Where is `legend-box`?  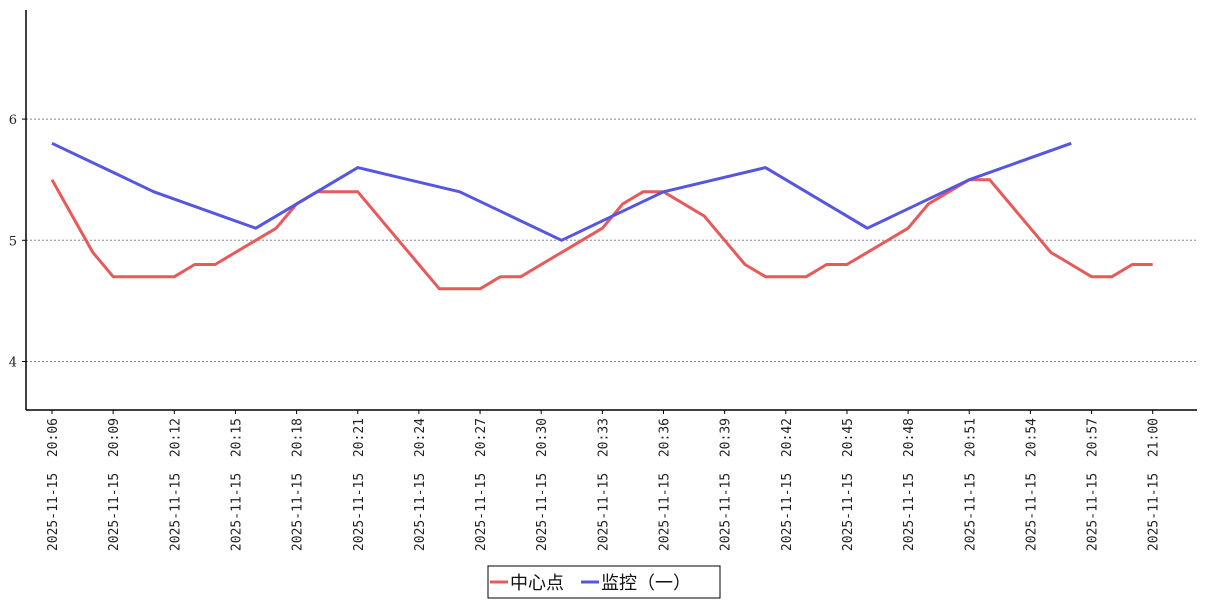
legend-box is located at coordinates (604, 582).